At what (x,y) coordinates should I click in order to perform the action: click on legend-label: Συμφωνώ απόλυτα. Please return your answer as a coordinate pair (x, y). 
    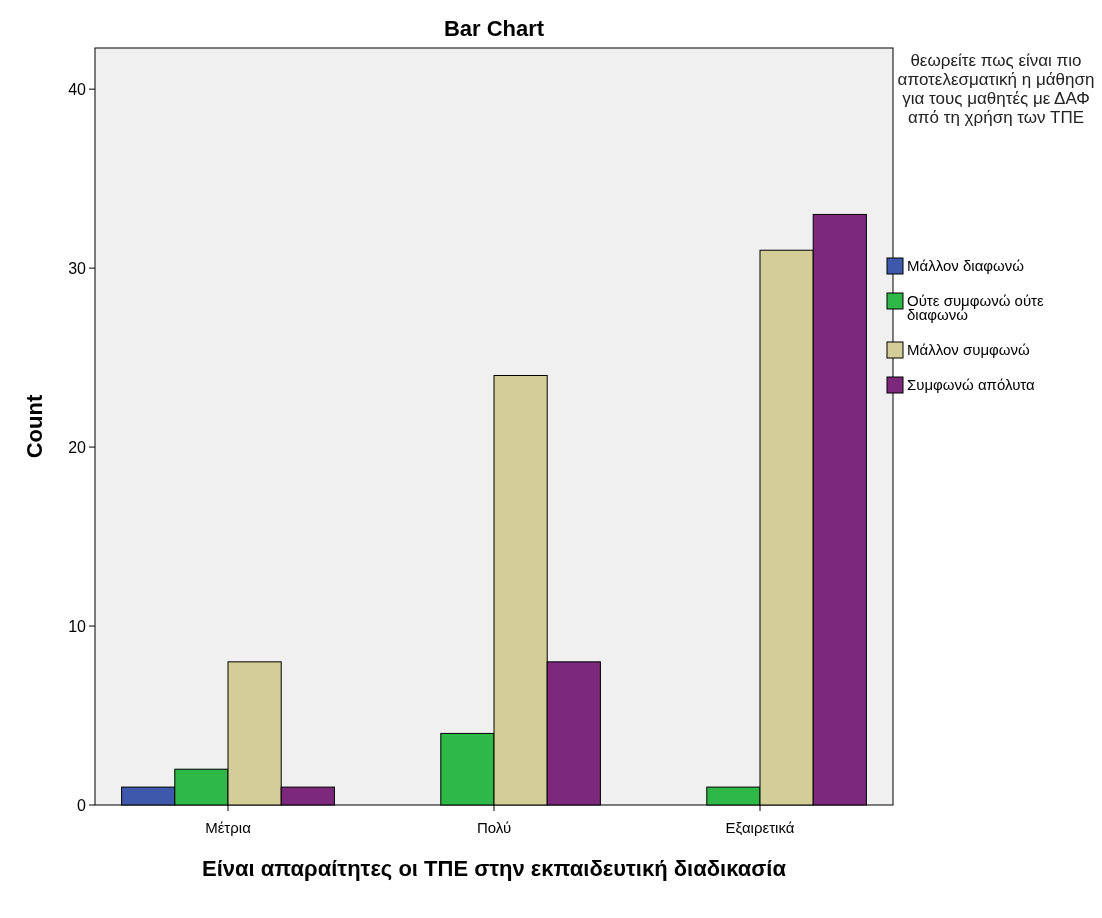
    Looking at the image, I should click on (971, 384).